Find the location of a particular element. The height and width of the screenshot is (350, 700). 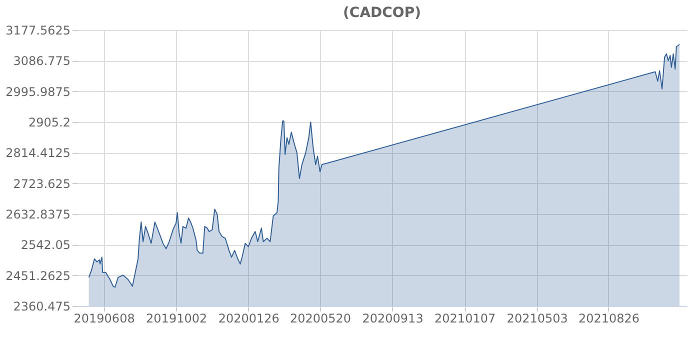

y-tick-label: 2632.8375 is located at coordinates (38, 215).